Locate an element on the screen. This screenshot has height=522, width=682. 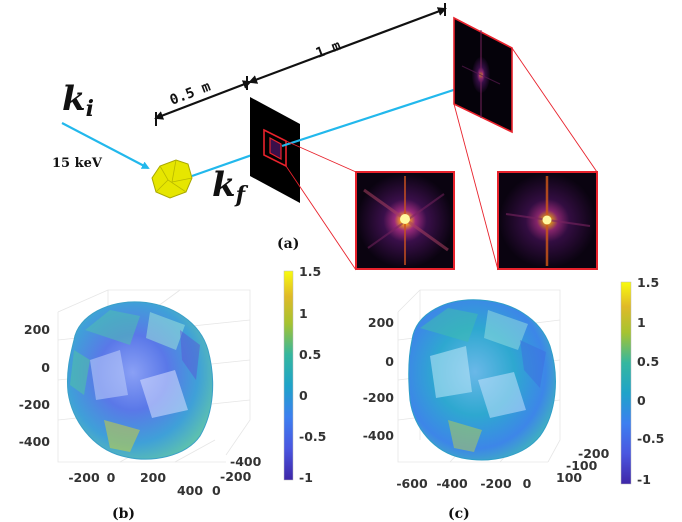
caption-a: (a) is located at coordinates (288, 244).